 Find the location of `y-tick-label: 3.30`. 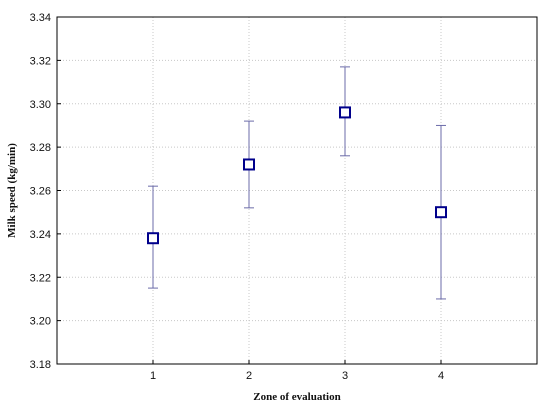

y-tick-label: 3.30 is located at coordinates (40, 105).